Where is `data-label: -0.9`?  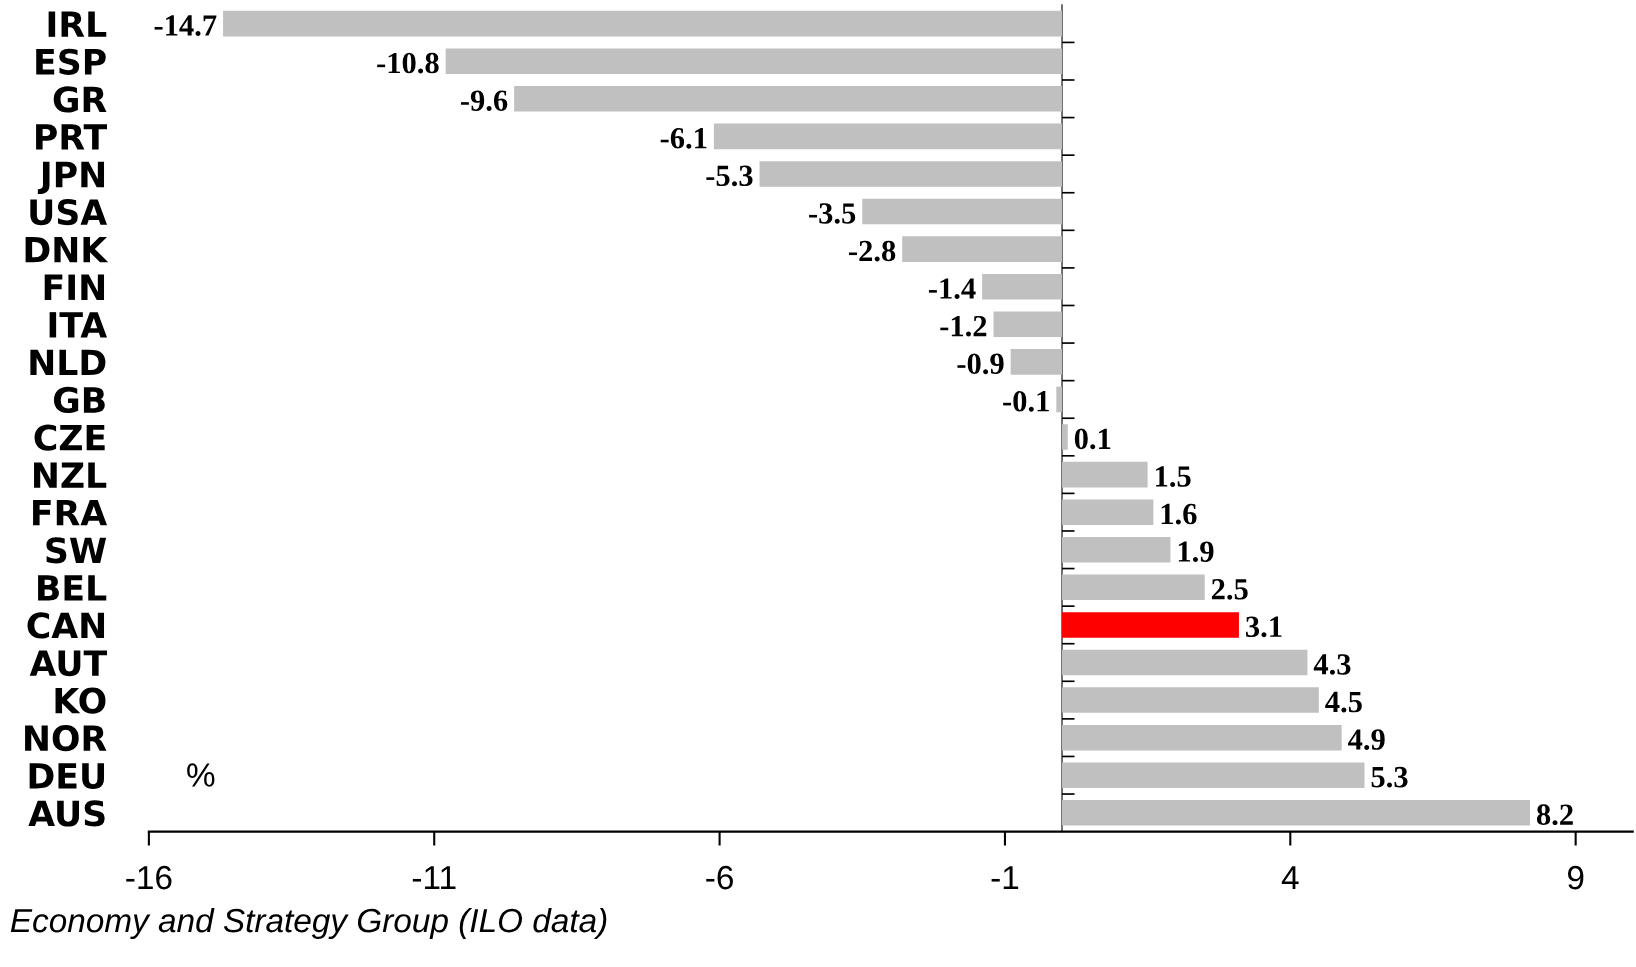 data-label: -0.9 is located at coordinates (980, 364).